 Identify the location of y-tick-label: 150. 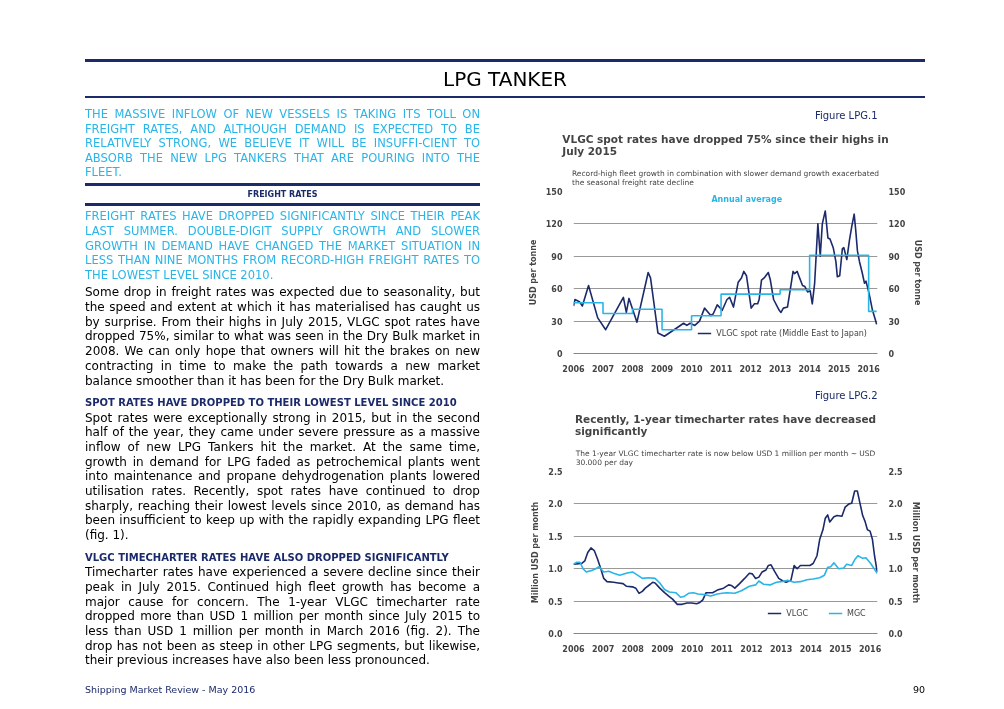
(554, 192).